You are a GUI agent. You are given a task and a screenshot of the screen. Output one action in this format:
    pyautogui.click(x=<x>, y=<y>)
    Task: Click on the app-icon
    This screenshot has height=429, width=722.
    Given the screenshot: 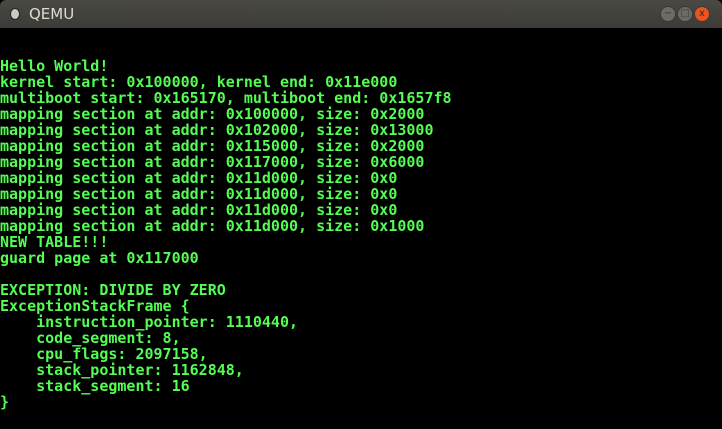 What is the action you would take?
    pyautogui.click(x=15, y=14)
    